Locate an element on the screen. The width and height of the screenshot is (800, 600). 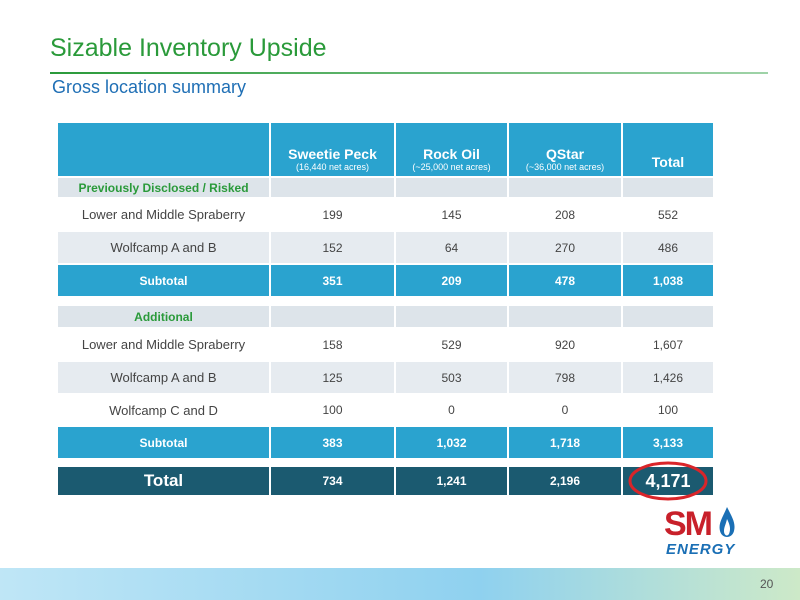
column-header: QStar (~36,000 net acres) is located at coordinates (565, 149).